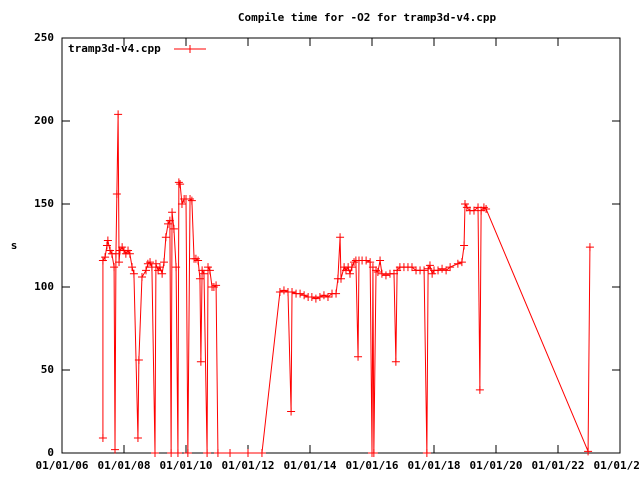 This screenshot has height=480, width=640. I want to click on y-tick-label: 250, so click(44, 37).